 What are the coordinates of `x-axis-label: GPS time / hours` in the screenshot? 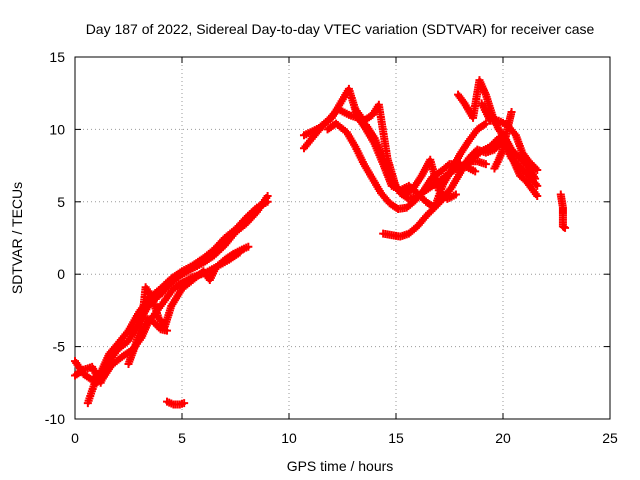 It's located at (340, 466).